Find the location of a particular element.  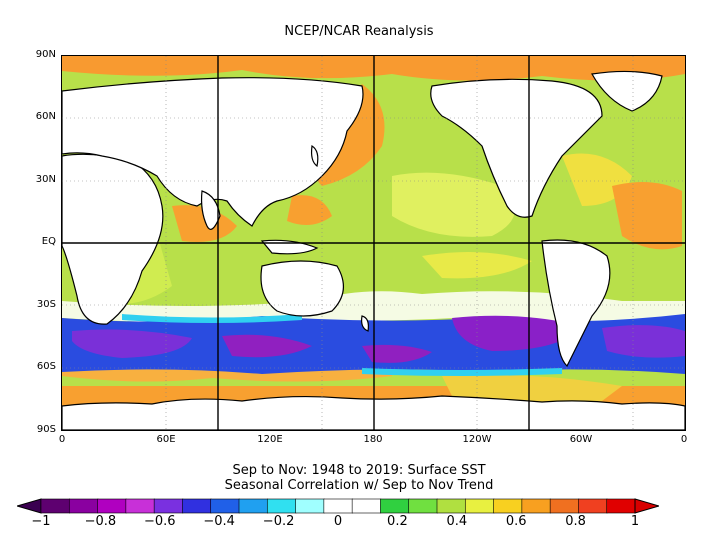

lon-label-0-left: 0 is located at coordinates (62, 439).